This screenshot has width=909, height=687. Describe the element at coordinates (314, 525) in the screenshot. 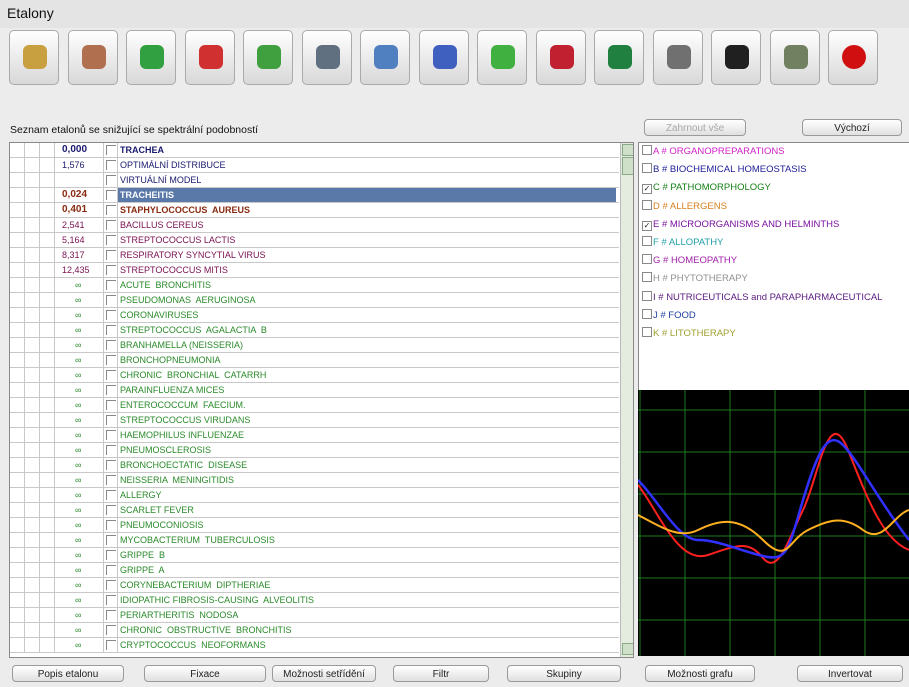

I see `table-row: ∞ PNEUMOCONIOSIS` at that location.